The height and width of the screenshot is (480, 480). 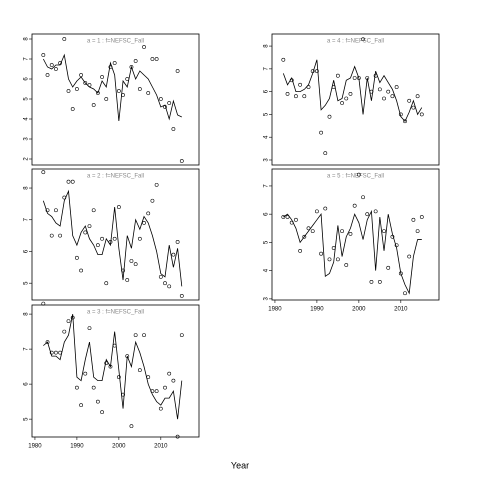 I want to click on panel-title: a = 3 : f=NEFSC_Fall, so click(x=115, y=313).